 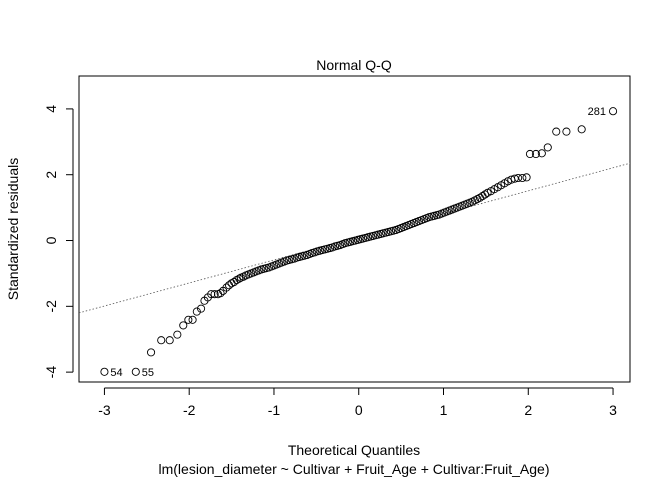 I want to click on x-tick-label: 1, so click(x=444, y=410).